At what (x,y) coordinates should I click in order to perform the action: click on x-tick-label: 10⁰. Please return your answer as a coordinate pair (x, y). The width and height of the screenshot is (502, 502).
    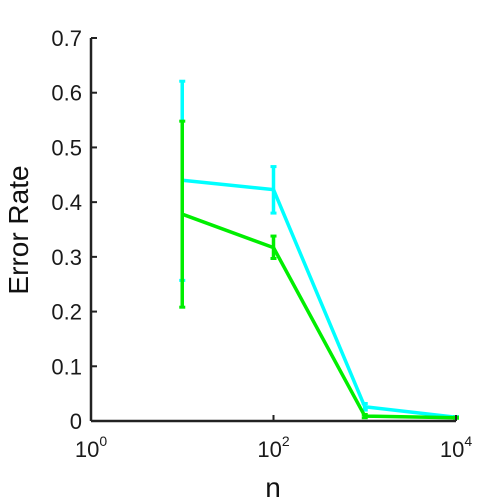
    Looking at the image, I should click on (91, 447).